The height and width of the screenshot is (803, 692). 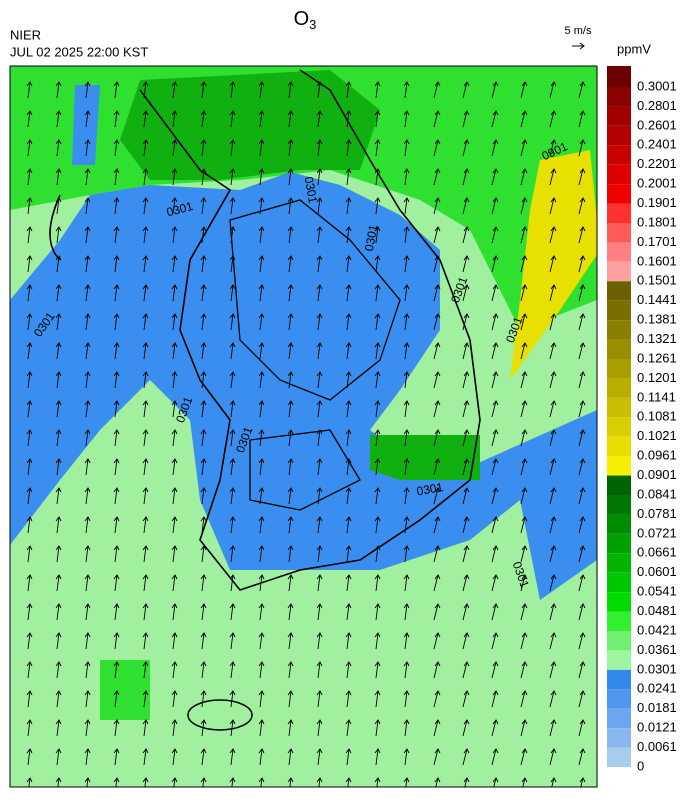 I want to click on colorbar-label: 0.1021, so click(x=657, y=435).